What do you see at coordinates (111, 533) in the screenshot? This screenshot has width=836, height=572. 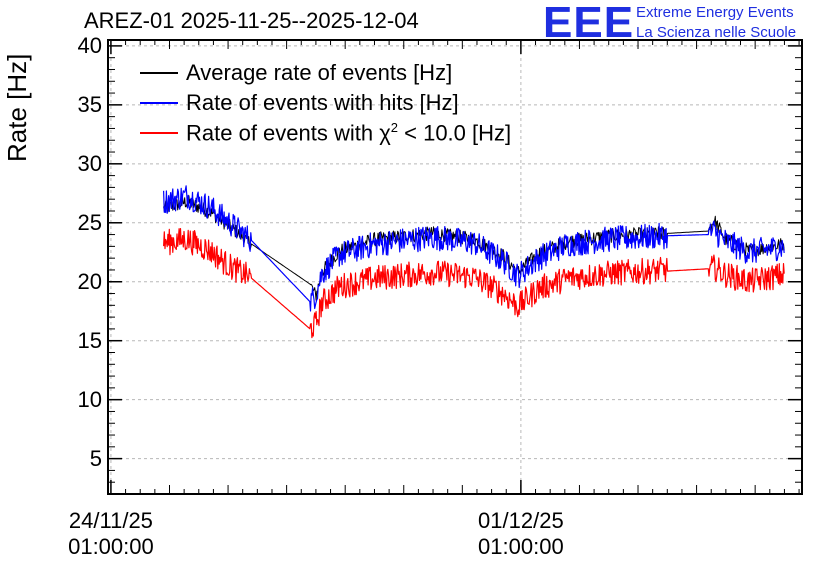 I see `x-tick-label-0: 24/11/25 01:00:00` at bounding box center [111, 533].